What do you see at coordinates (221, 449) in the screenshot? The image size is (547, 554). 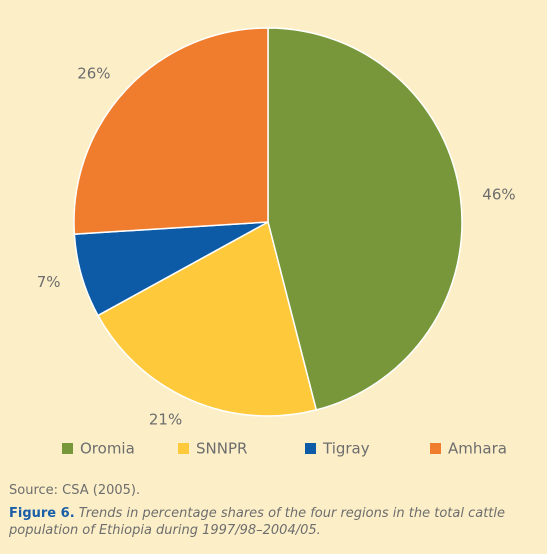 I see `legend-label: SNNPR` at bounding box center [221, 449].